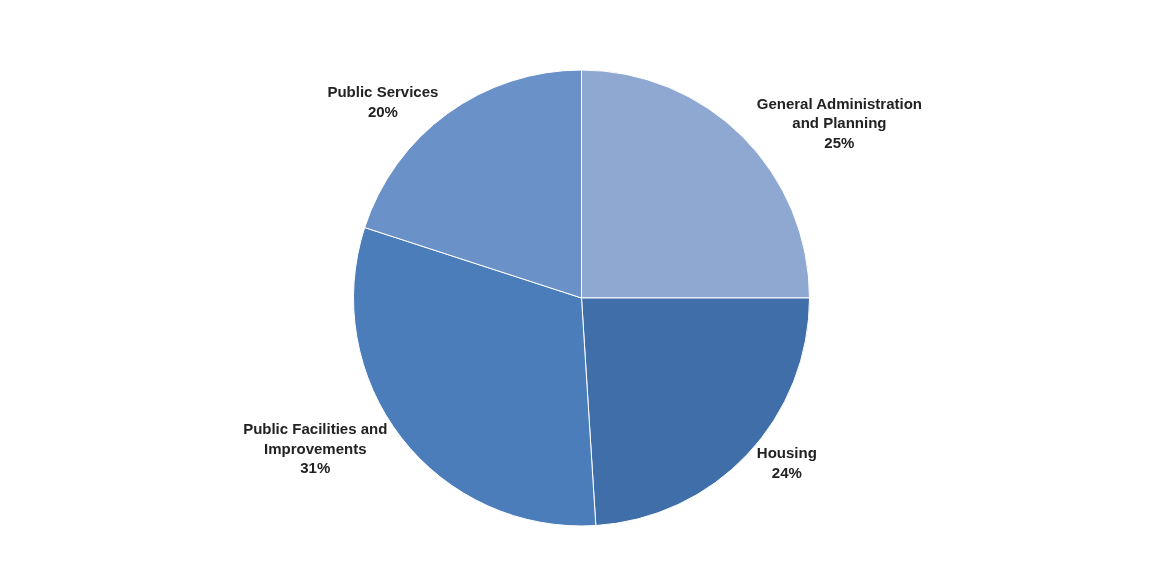  I want to click on slice-label: Public Services, so click(383, 92).